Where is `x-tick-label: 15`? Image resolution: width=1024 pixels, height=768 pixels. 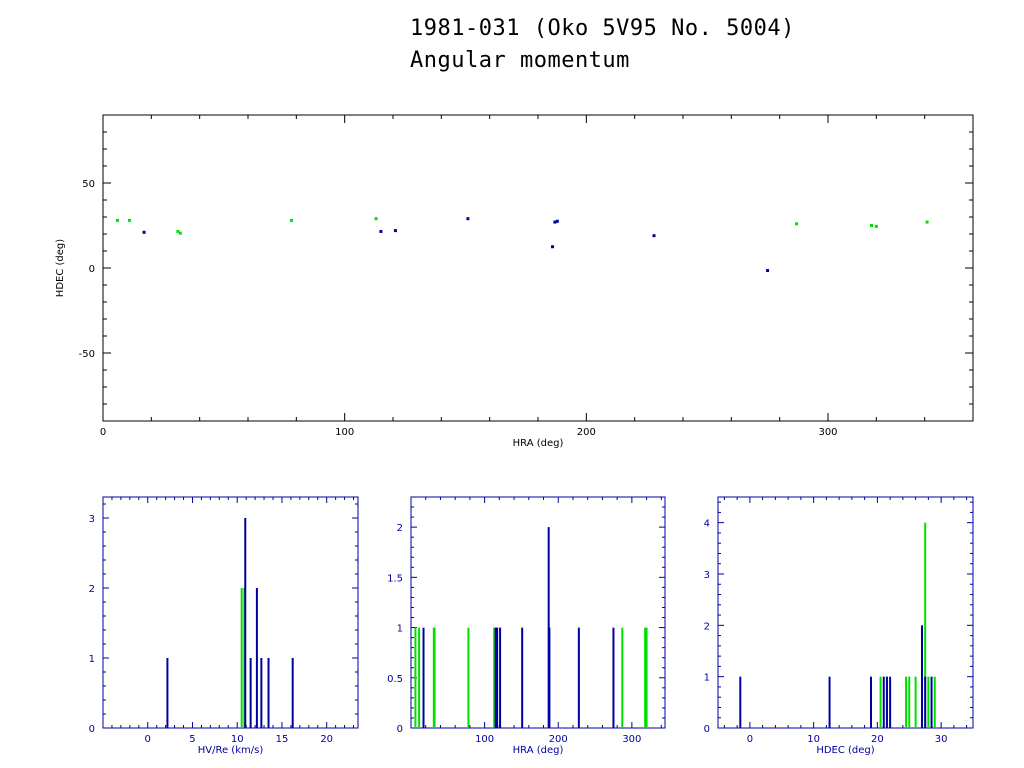 x-tick-label: 15 is located at coordinates (282, 739).